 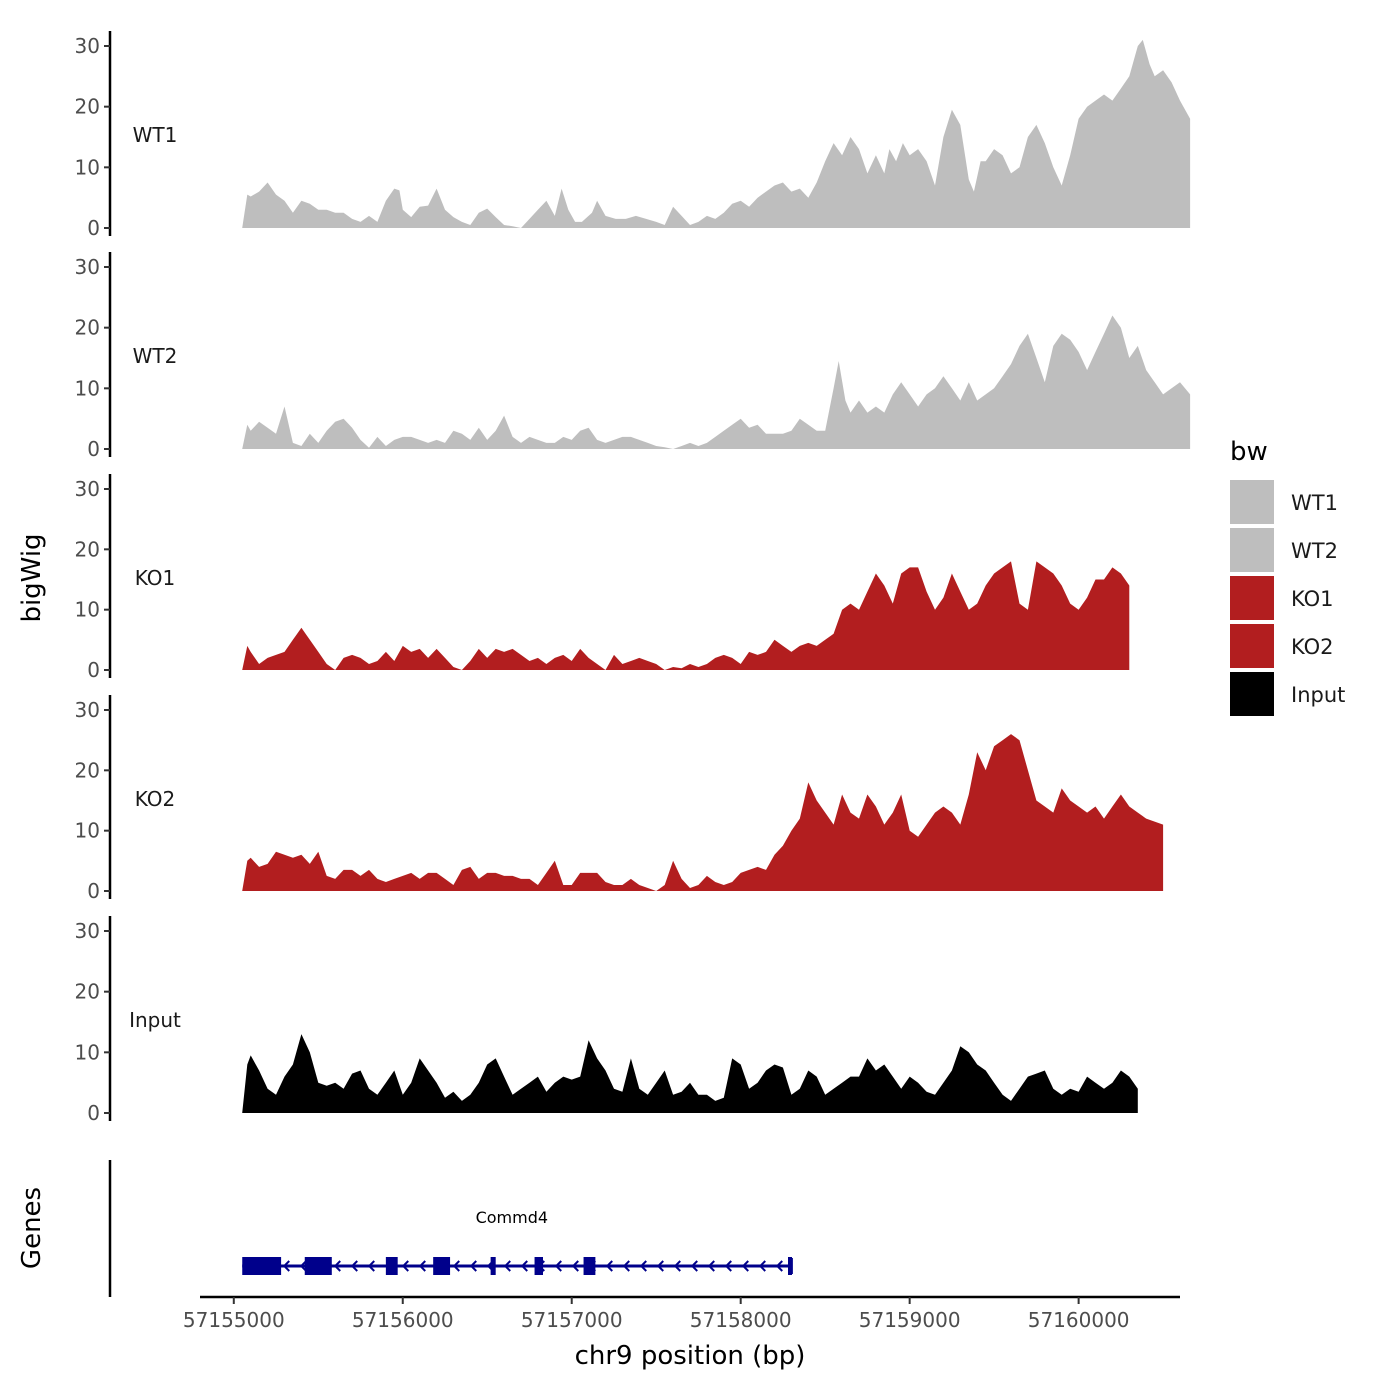 What do you see at coordinates (155, 578) in the screenshot?
I see `track-label-ko1: KO1` at bounding box center [155, 578].